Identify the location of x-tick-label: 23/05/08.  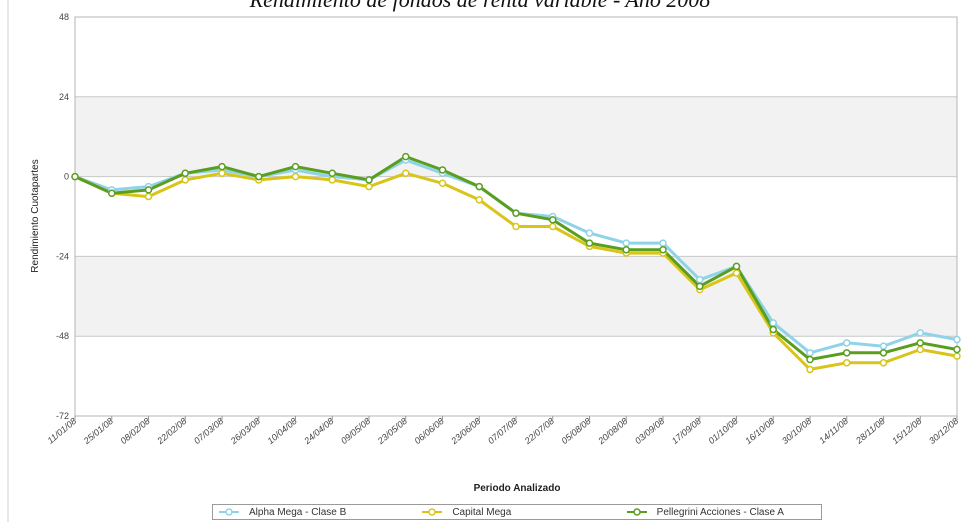
(392, 431).